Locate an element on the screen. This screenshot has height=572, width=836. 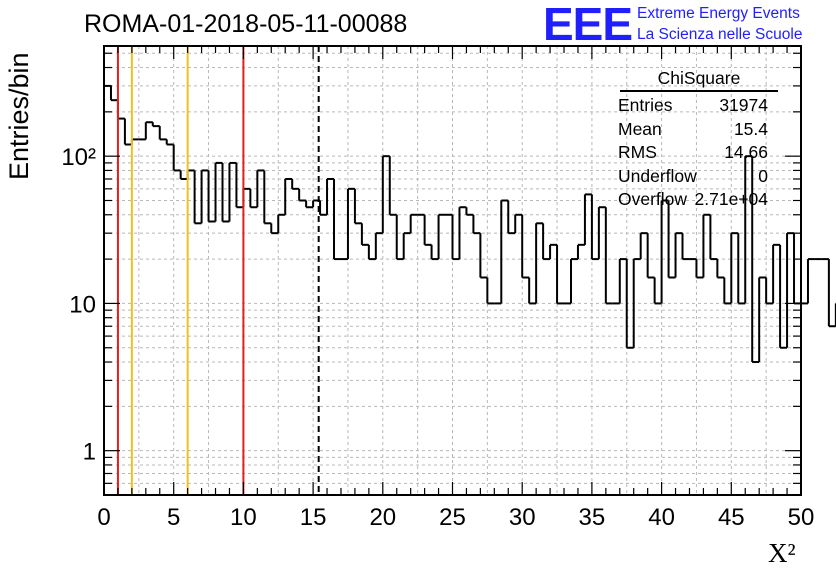
stats-row-entries: Entries 31974 is located at coordinates (695, 106).